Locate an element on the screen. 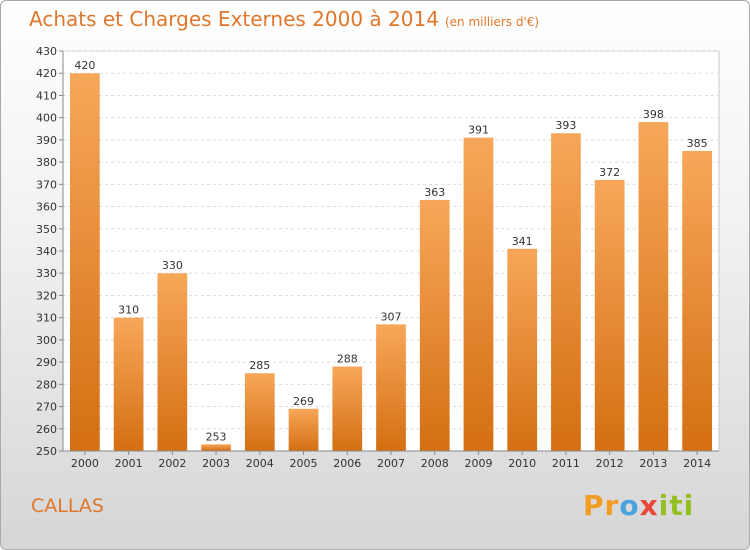  x-tick-label: 2006 is located at coordinates (347, 463).